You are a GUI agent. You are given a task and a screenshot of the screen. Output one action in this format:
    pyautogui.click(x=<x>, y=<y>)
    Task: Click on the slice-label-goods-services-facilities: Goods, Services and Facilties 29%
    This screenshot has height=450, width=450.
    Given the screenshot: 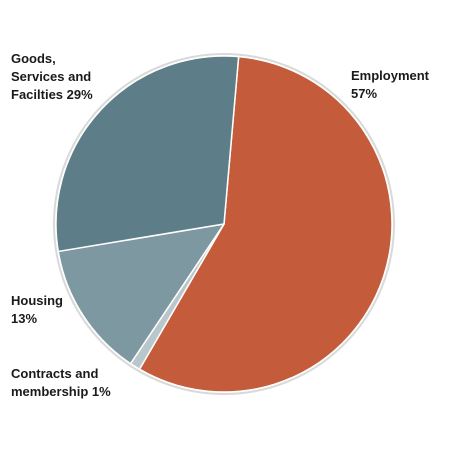 What is the action you would take?
    pyautogui.click(x=52, y=76)
    